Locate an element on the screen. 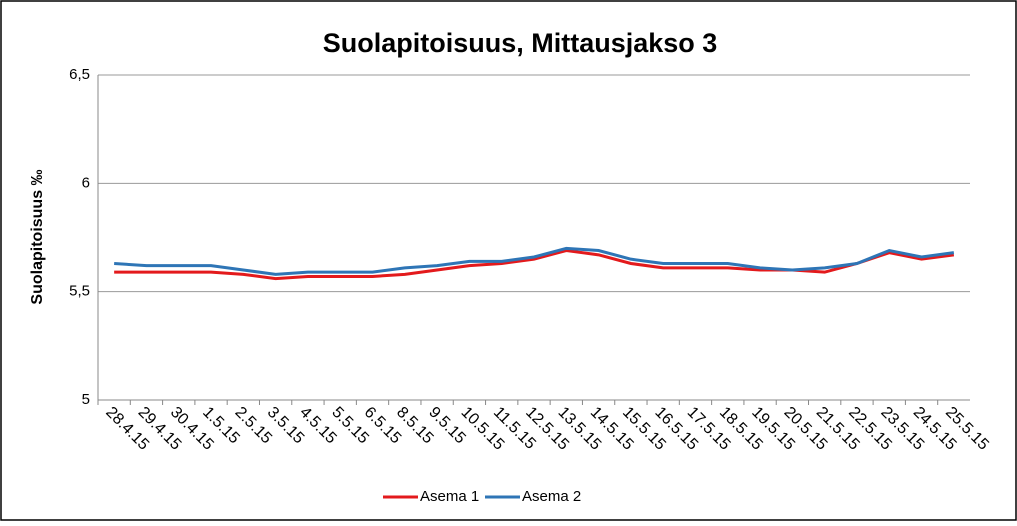  chart-title: Suolapitoisuus, Mittausjakso 3 is located at coordinates (520, 43).